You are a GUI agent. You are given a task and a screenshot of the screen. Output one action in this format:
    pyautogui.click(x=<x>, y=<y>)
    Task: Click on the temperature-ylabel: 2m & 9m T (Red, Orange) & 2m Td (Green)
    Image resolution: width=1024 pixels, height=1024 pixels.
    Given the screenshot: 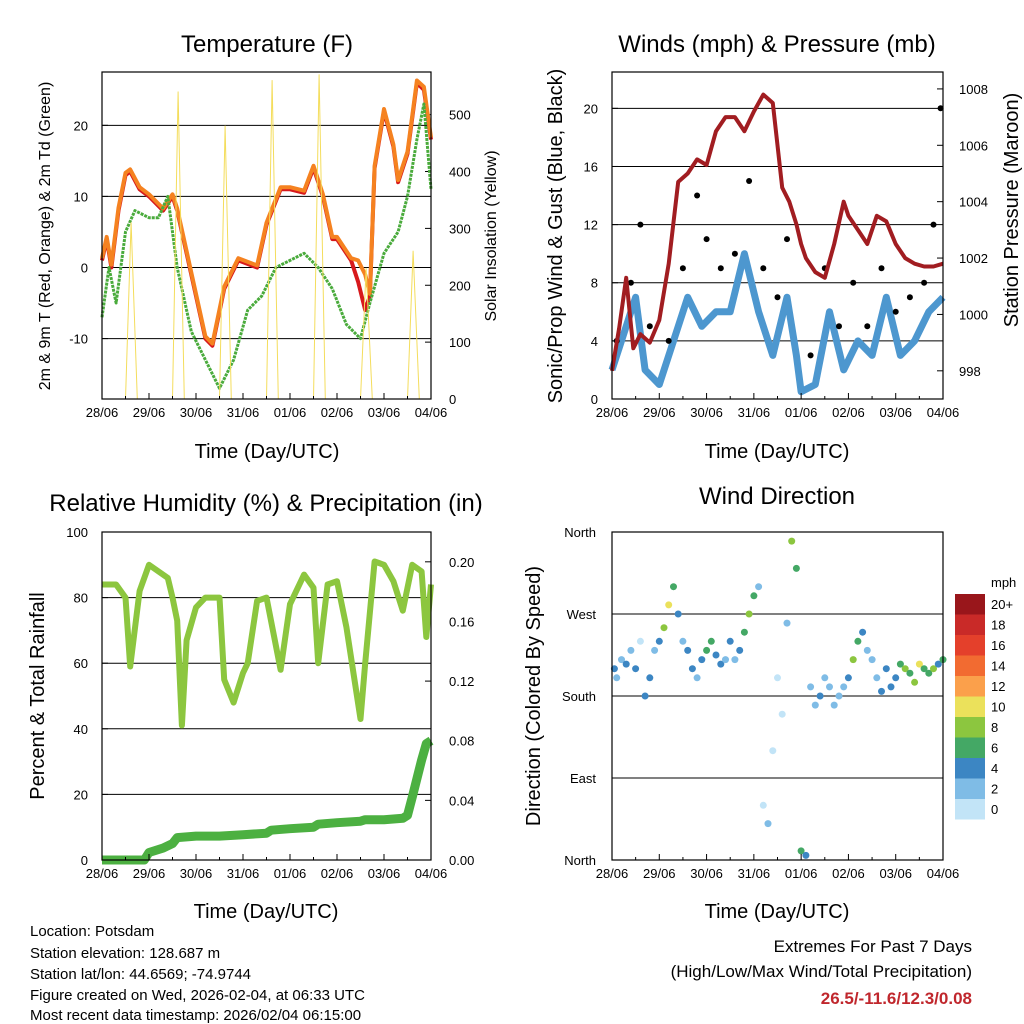 What is the action you would take?
    pyautogui.click(x=45, y=236)
    